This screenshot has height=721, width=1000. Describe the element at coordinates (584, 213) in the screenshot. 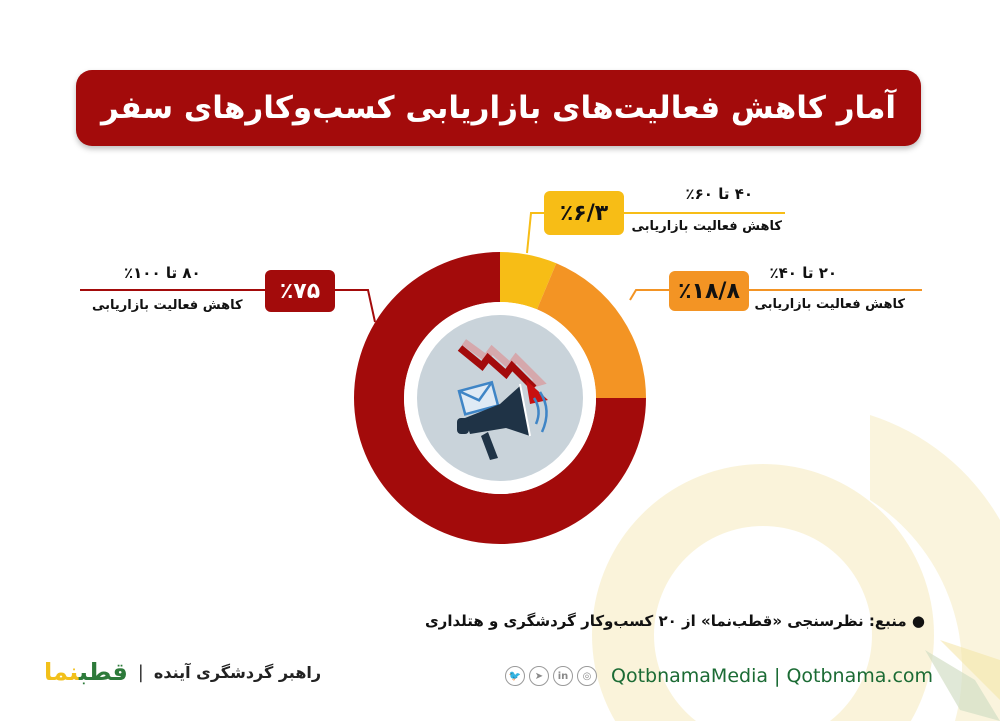

I see `value-badge-yellow: ٪۶/۳` at that location.